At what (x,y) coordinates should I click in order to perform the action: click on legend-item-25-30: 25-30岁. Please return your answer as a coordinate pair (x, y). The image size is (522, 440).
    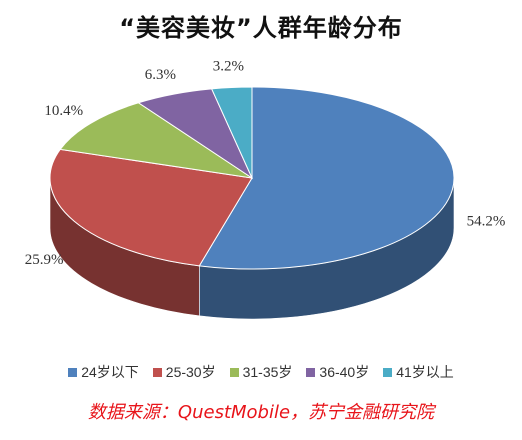
    Looking at the image, I should click on (184, 372).